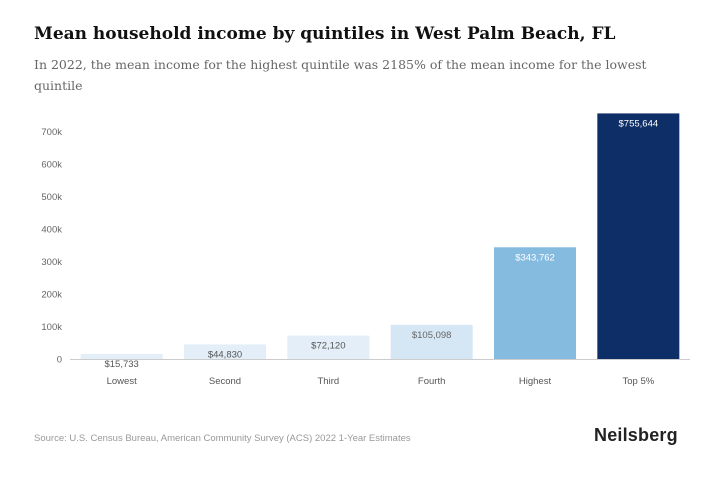 Image resolution: width=720 pixels, height=480 pixels. What do you see at coordinates (639, 123) in the screenshot?
I see `data-label: $755,644` at bounding box center [639, 123].